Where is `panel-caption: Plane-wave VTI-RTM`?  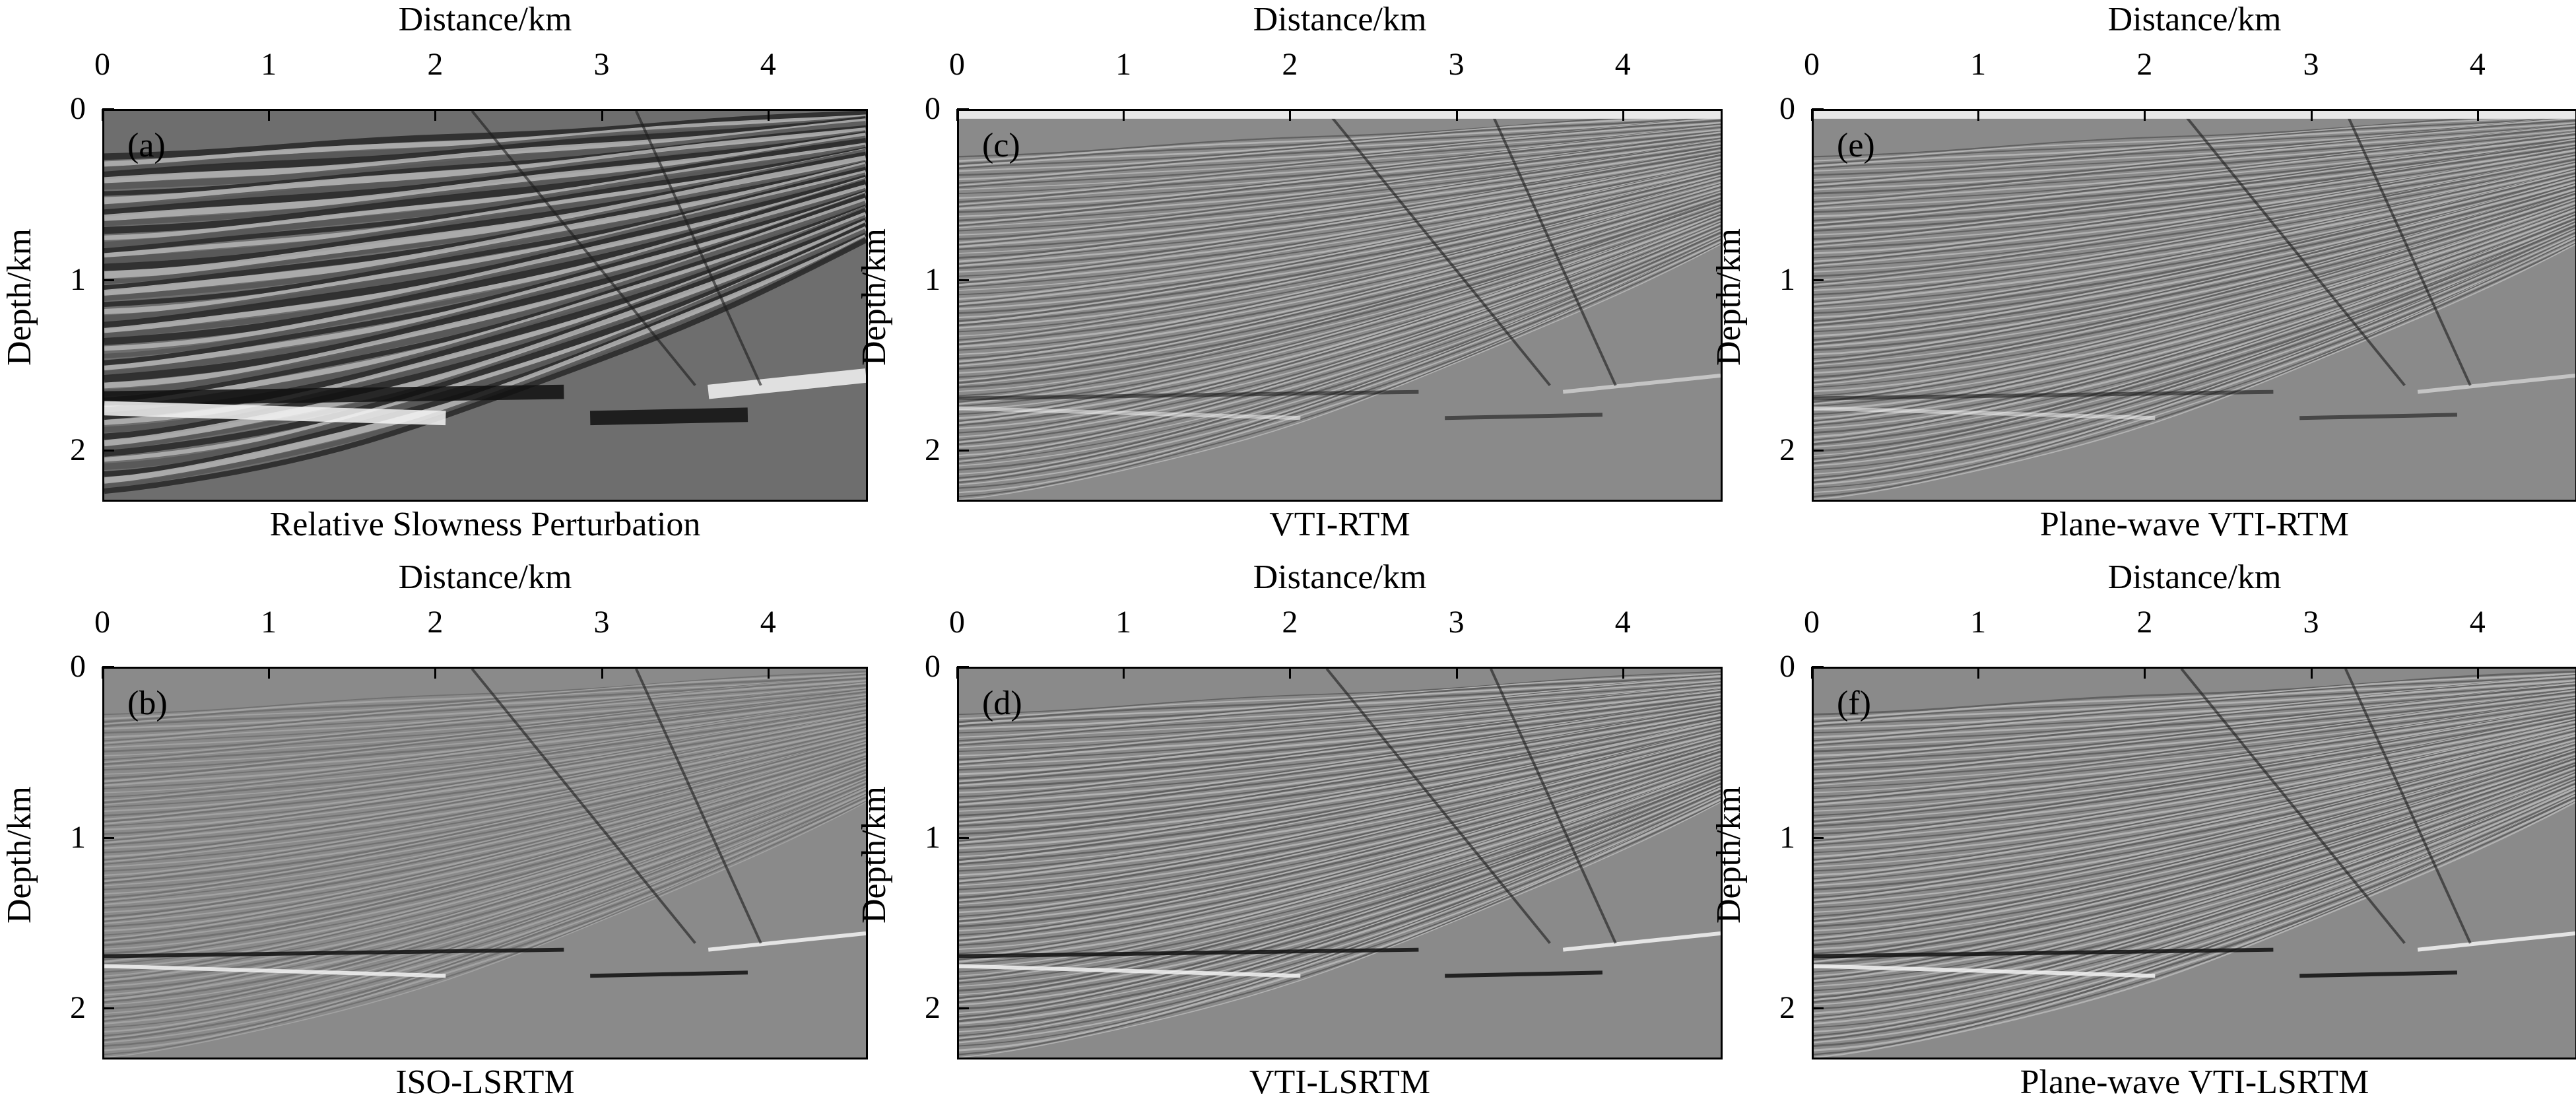
panel-caption: Plane-wave VTI-RTM is located at coordinates (2194, 524).